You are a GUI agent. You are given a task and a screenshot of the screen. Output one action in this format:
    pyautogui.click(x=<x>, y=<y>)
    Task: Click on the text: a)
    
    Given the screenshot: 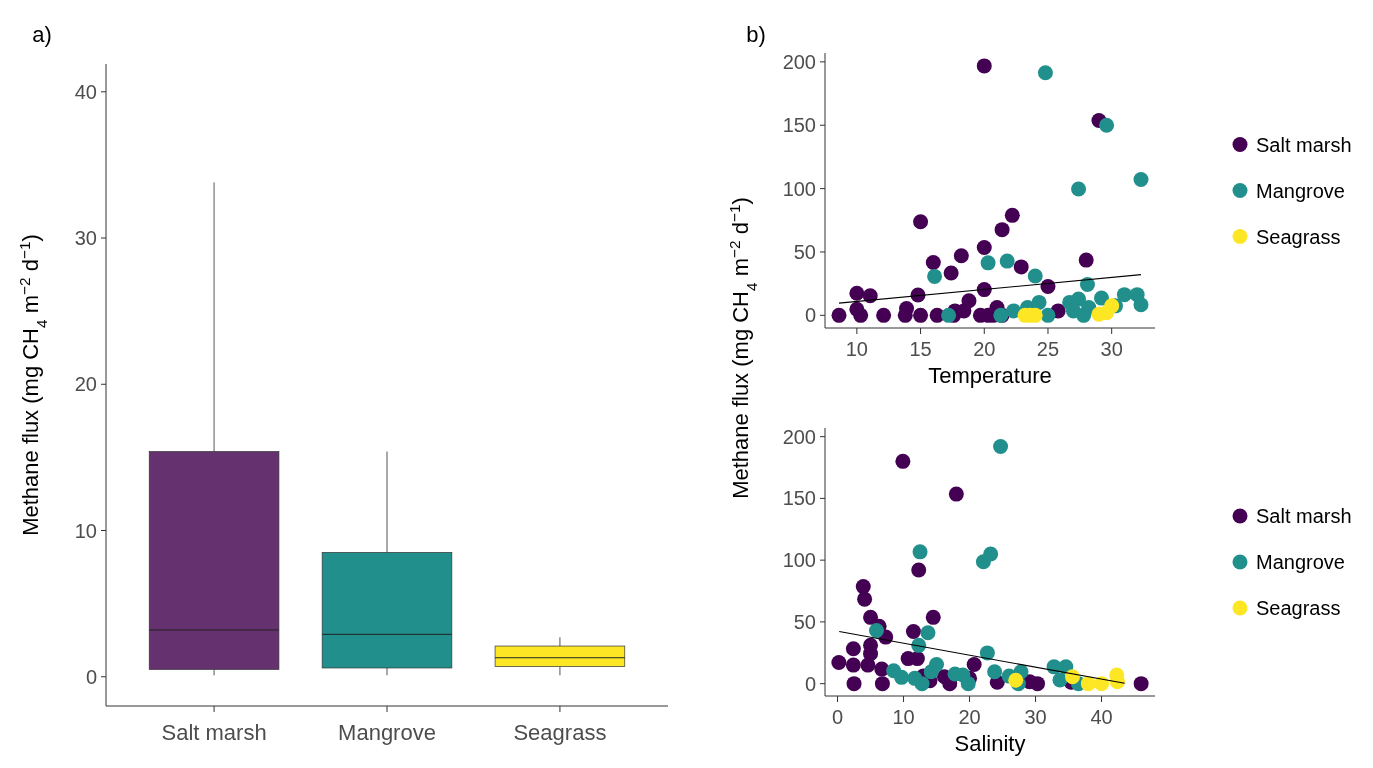 What is the action you would take?
    pyautogui.click(x=42, y=34)
    